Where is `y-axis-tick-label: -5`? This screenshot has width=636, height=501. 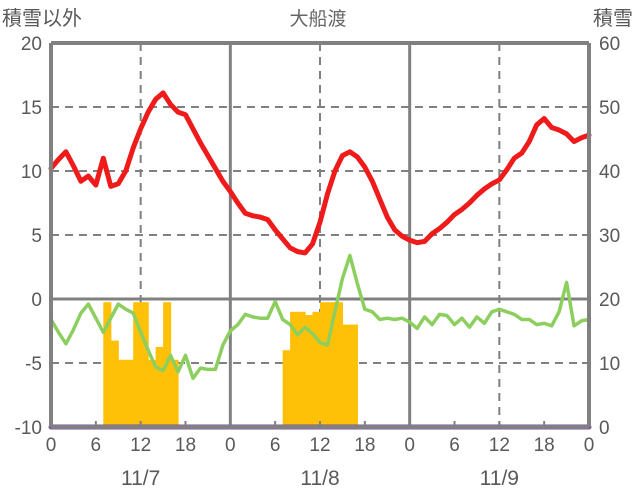
y-axis-tick-label: -5 is located at coordinates (33, 364).